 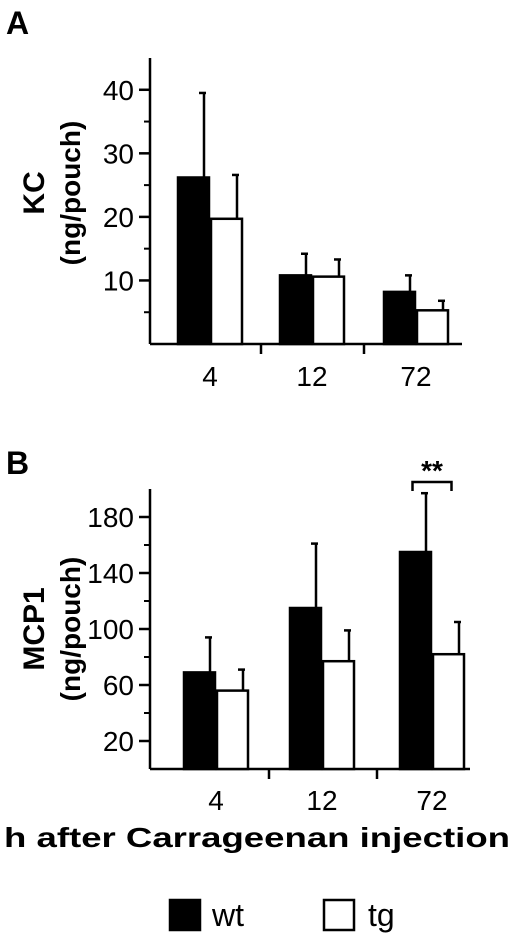 What do you see at coordinates (118, 280) in the screenshot?
I see `panel-a-ytick-label: 10` at bounding box center [118, 280].